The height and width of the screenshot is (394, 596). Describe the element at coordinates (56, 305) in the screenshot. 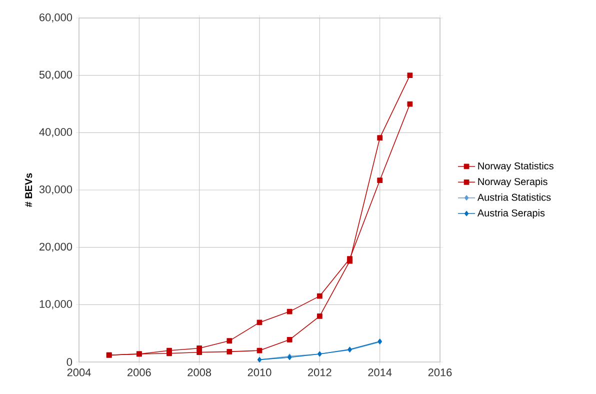

I see `y-tick-label: 10,000` at that location.